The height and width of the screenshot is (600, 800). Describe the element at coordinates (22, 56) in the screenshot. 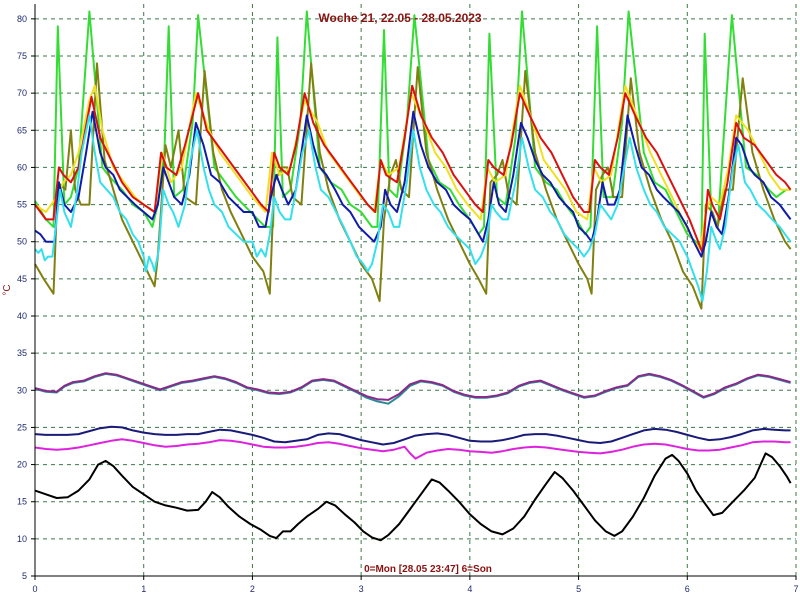

I see `y-tick-label: 75` at that location.